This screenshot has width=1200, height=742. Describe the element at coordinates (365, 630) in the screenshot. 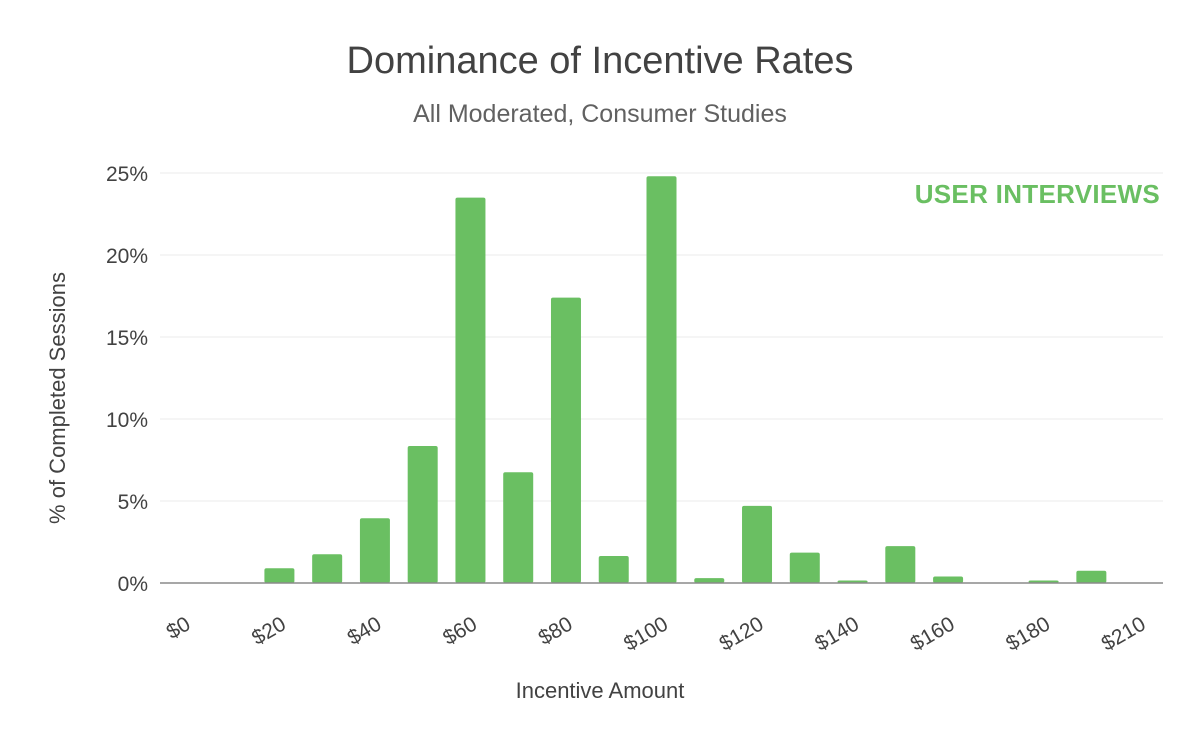

I see `x-tick-label: $40` at that location.